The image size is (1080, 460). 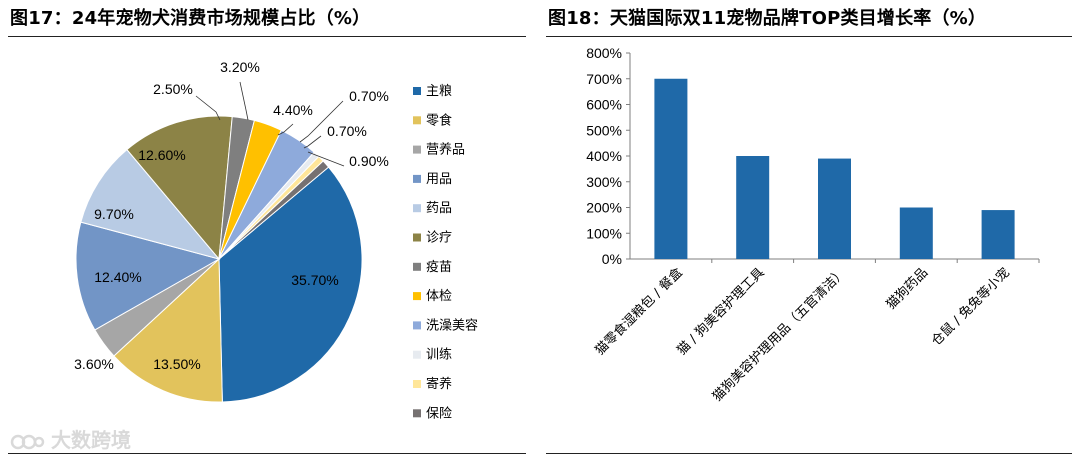 I want to click on legend-label: 主粮, so click(x=439, y=91).